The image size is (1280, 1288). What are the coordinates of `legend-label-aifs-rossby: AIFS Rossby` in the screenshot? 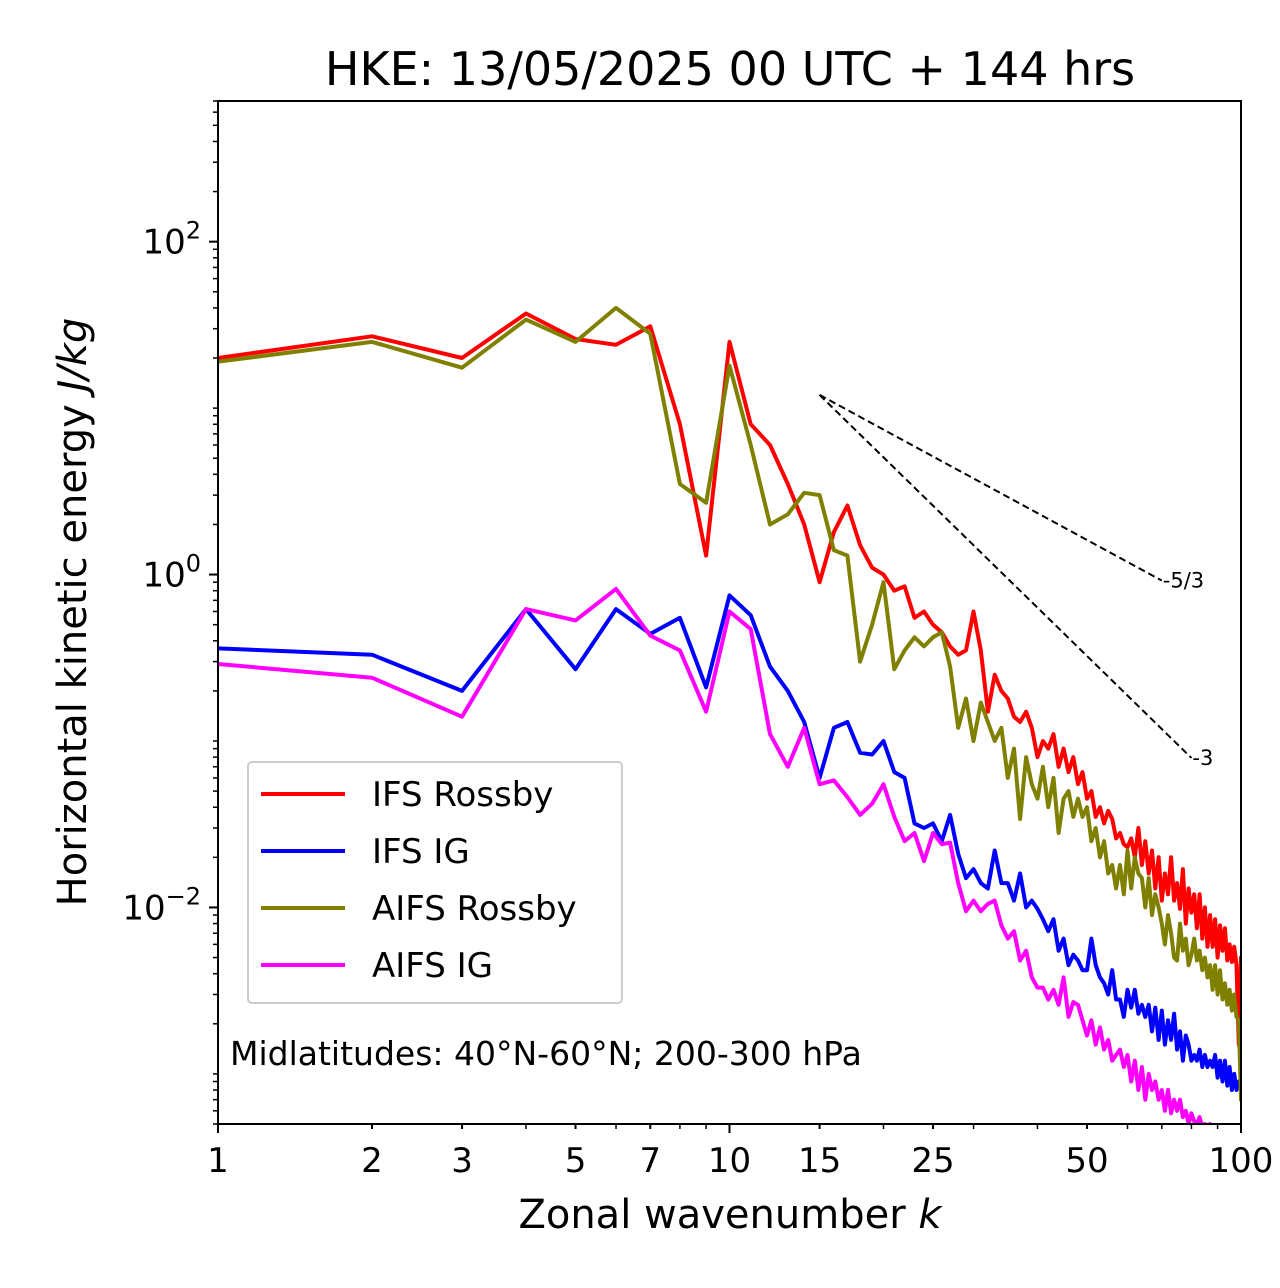 It's located at (474, 909).